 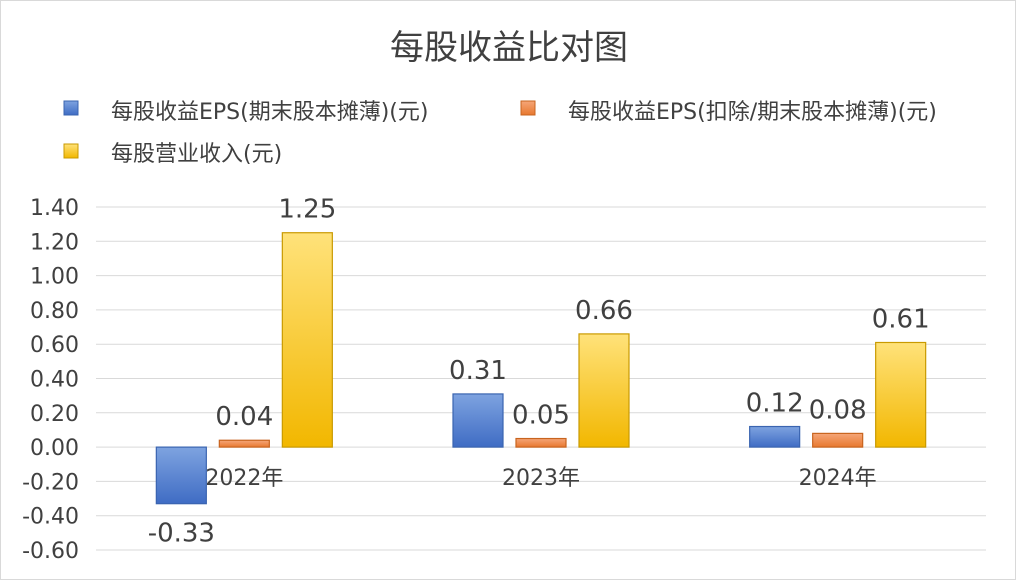 What do you see at coordinates (838, 478) in the screenshot?
I see `x-category-label: 2024年` at bounding box center [838, 478].